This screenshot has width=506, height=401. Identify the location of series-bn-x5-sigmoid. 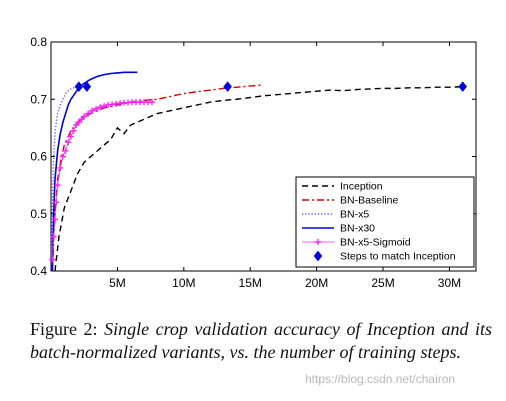
(102, 181).